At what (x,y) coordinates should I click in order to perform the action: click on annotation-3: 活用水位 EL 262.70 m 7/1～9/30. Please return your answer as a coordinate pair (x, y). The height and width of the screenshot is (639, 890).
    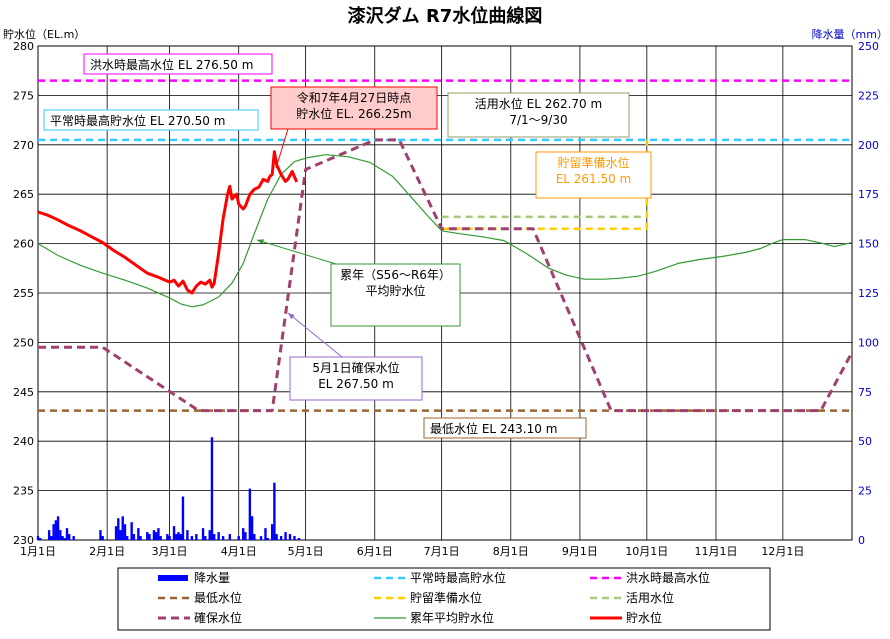
    Looking at the image, I should click on (538, 115).